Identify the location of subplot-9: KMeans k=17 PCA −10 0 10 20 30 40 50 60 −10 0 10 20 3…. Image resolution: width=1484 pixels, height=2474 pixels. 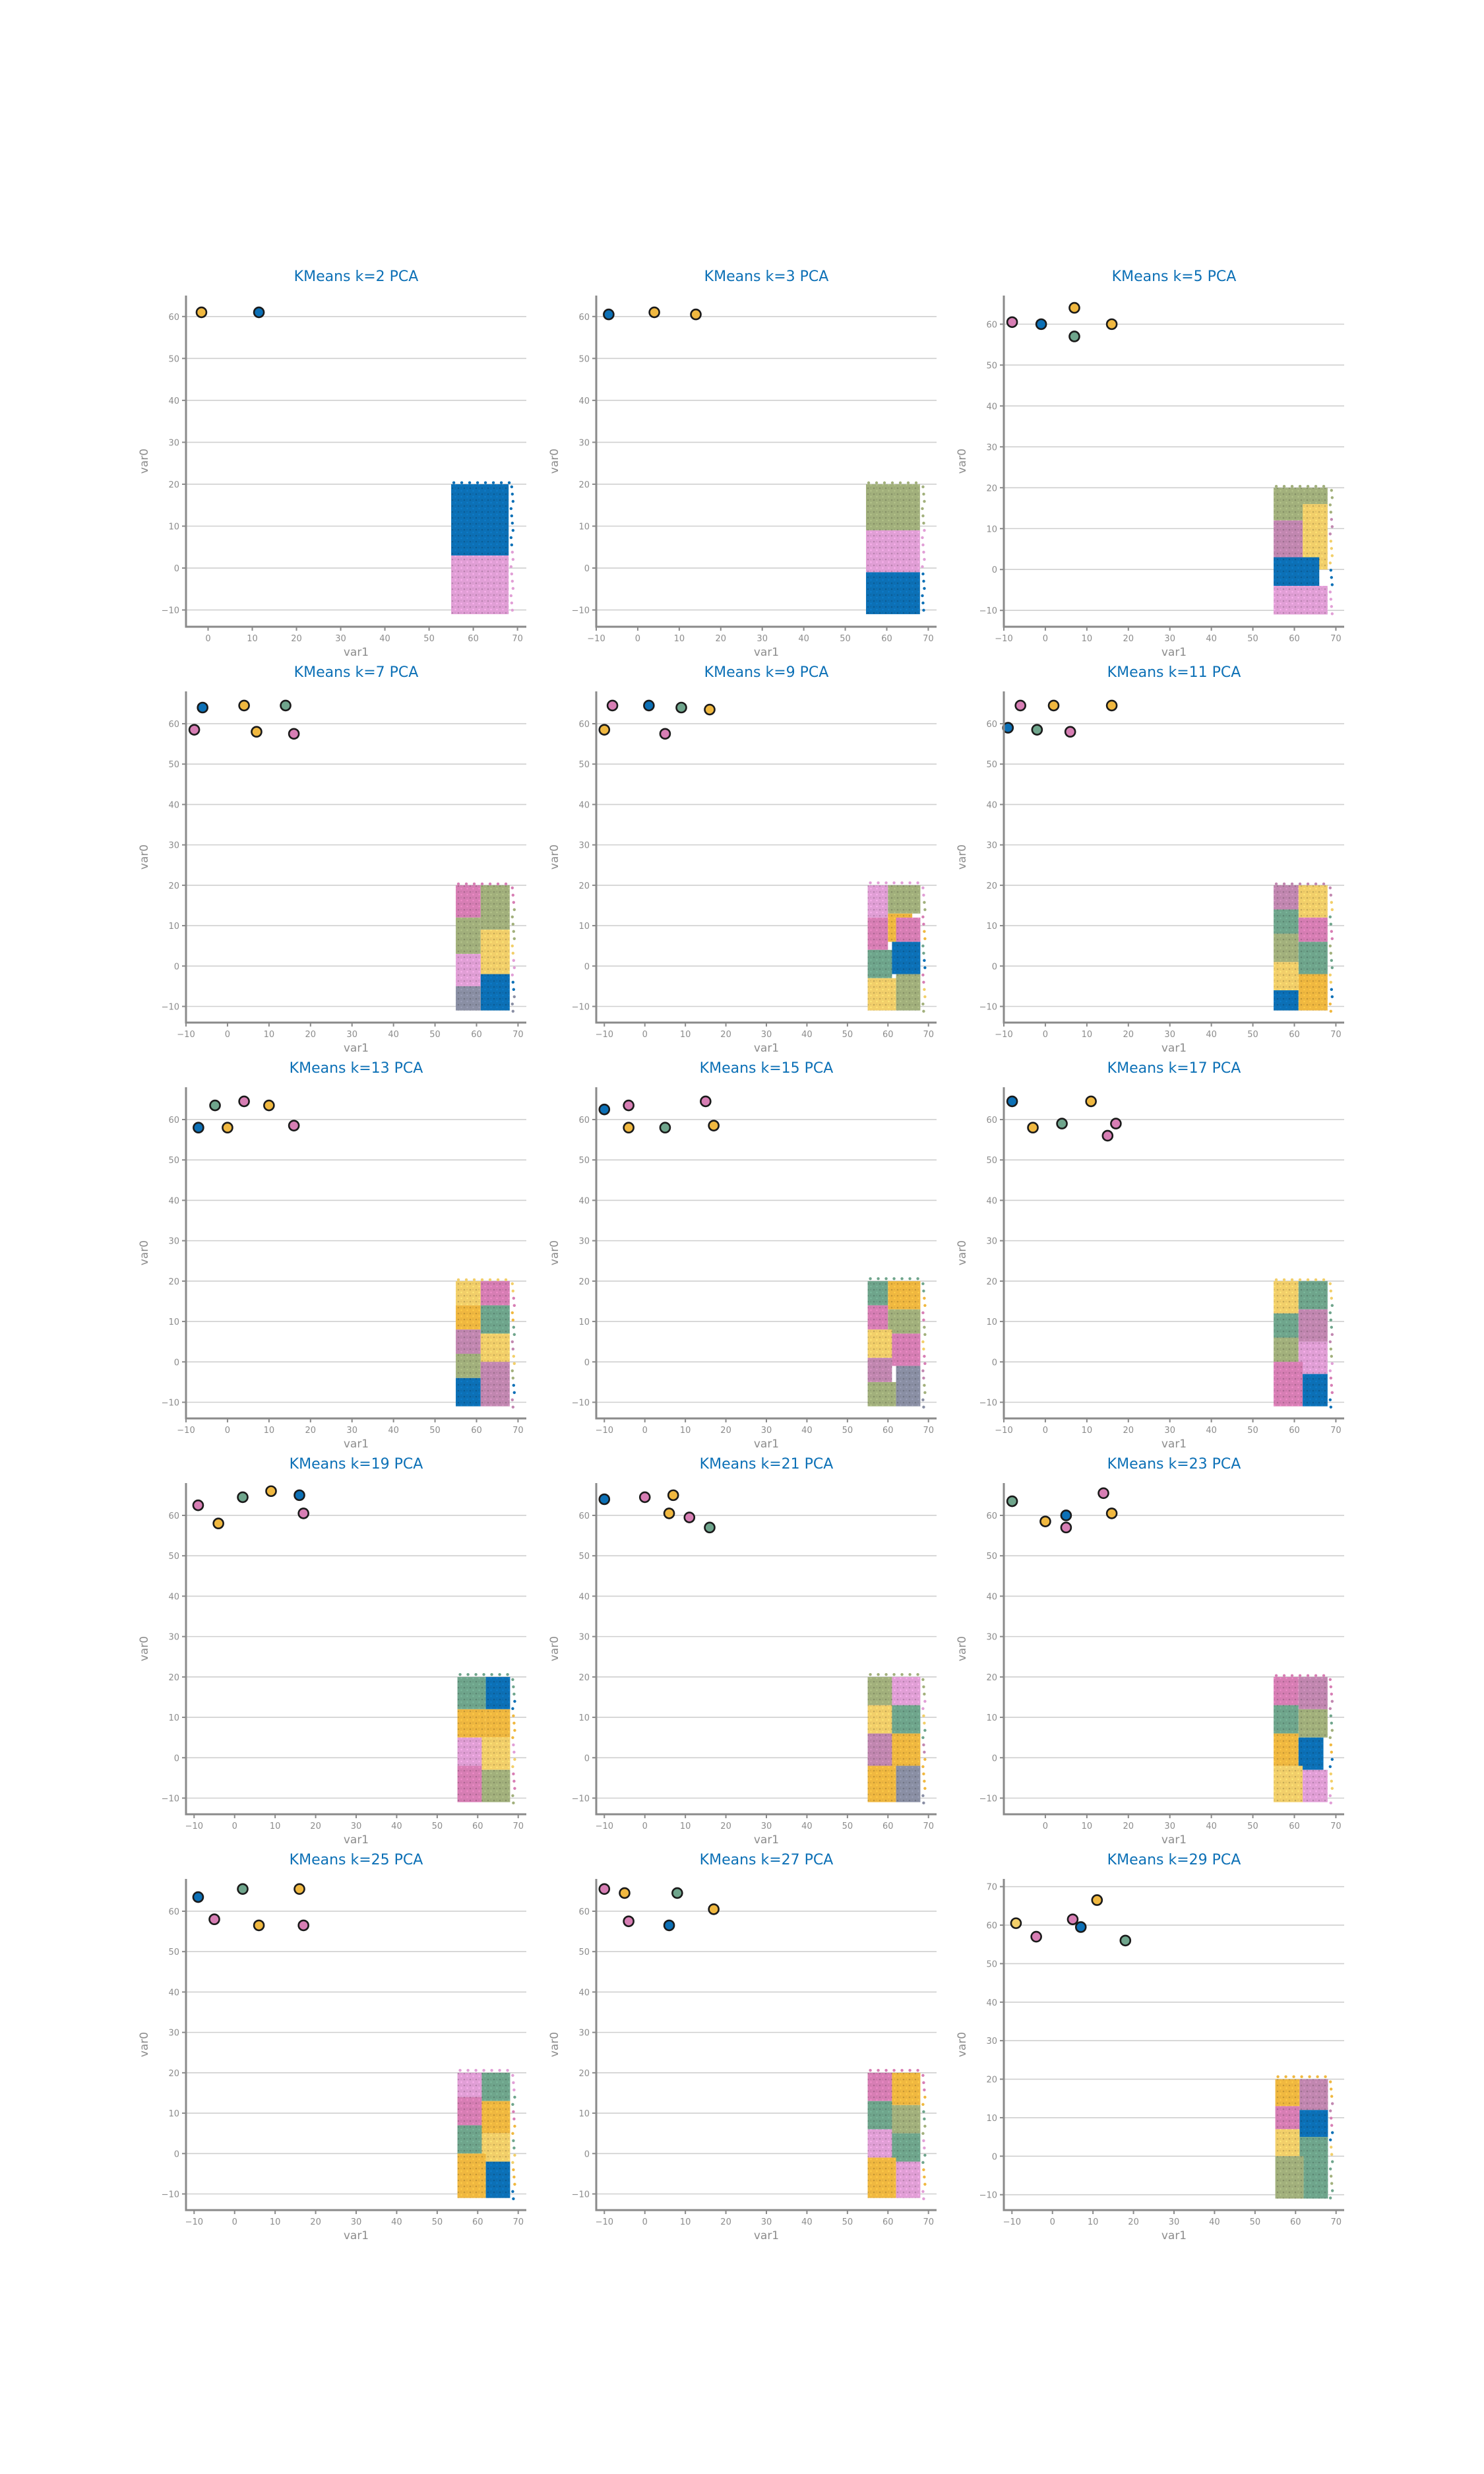
(1150, 1255).